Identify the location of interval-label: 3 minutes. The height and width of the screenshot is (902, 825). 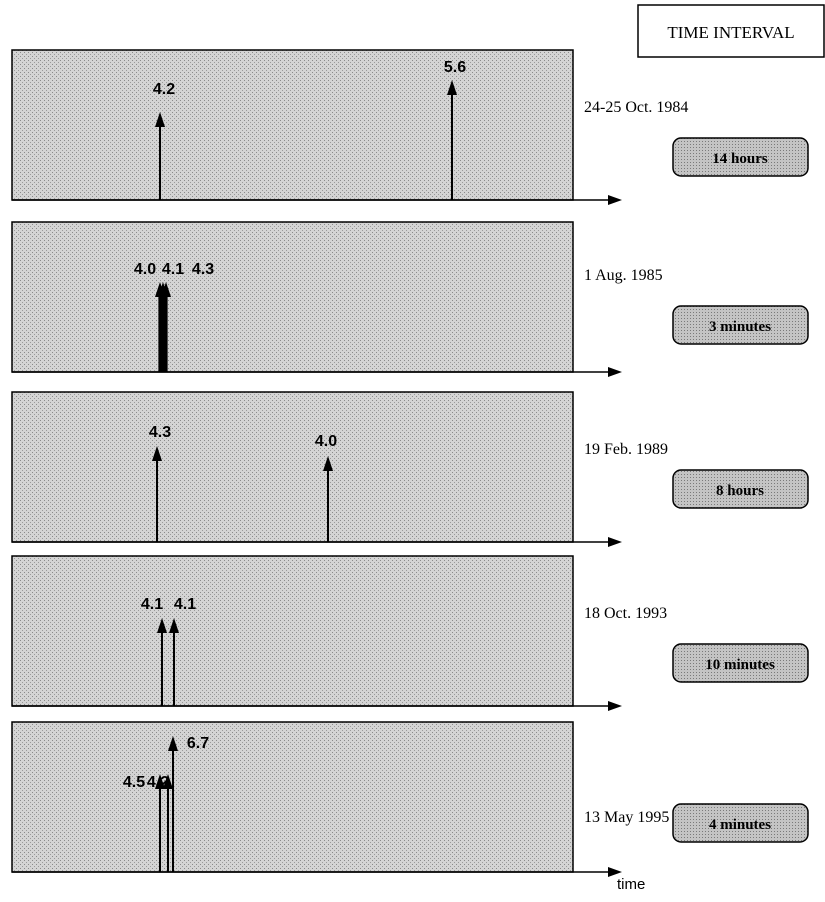
(740, 327).